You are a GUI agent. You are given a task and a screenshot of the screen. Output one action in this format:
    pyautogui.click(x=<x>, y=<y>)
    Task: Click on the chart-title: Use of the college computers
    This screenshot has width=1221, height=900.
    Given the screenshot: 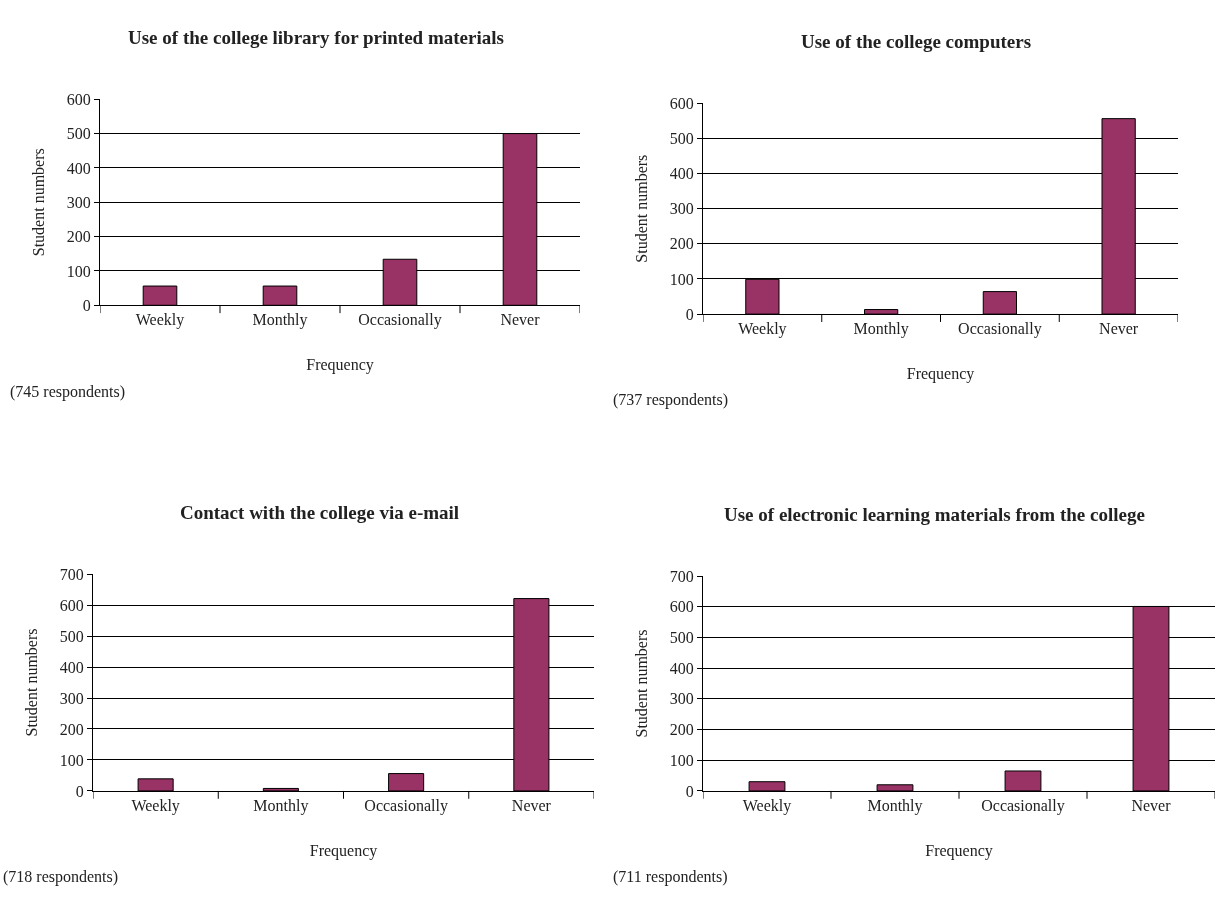 What is the action you would take?
    pyautogui.click(x=916, y=41)
    